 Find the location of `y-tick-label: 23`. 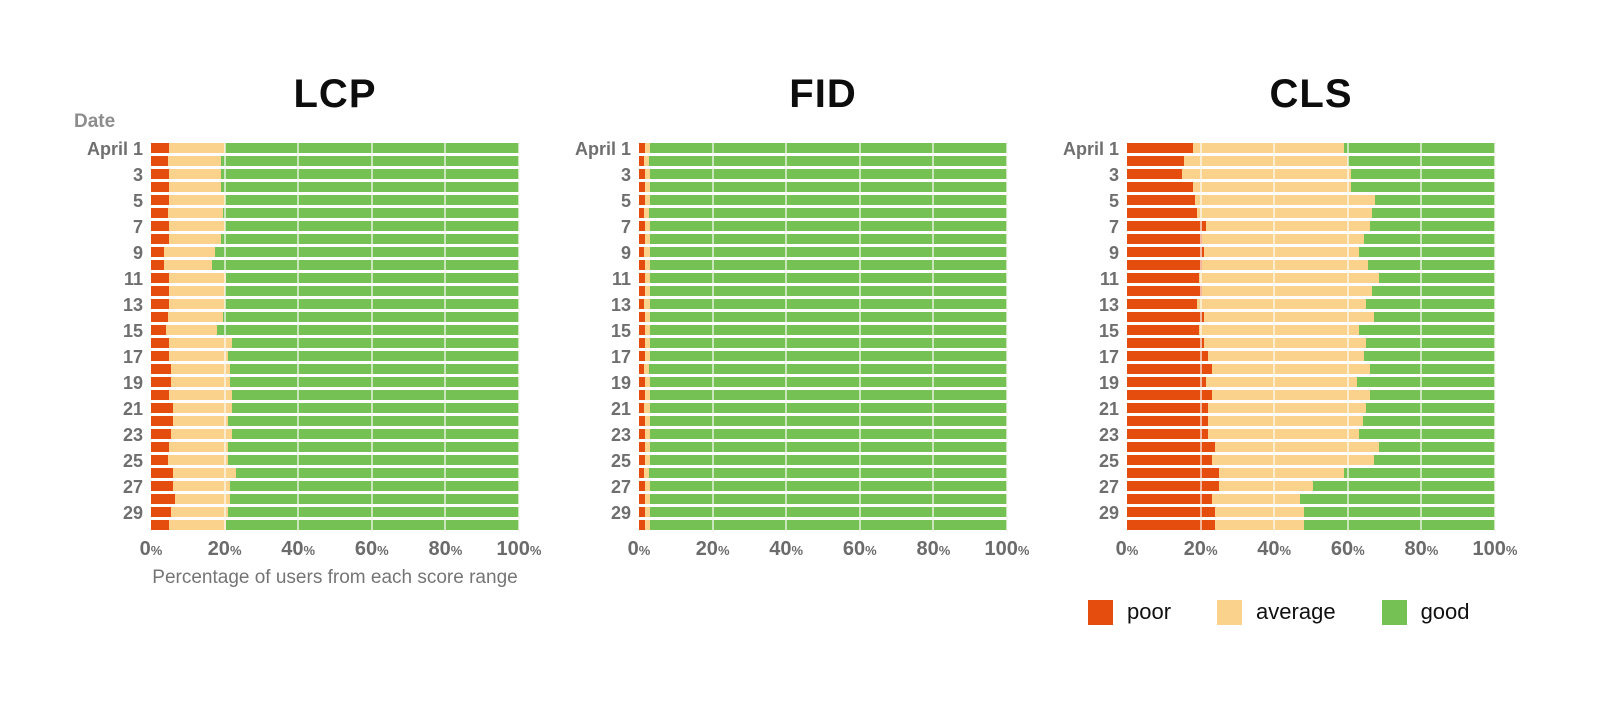

y-tick-label: 23 is located at coordinates (620, 435).